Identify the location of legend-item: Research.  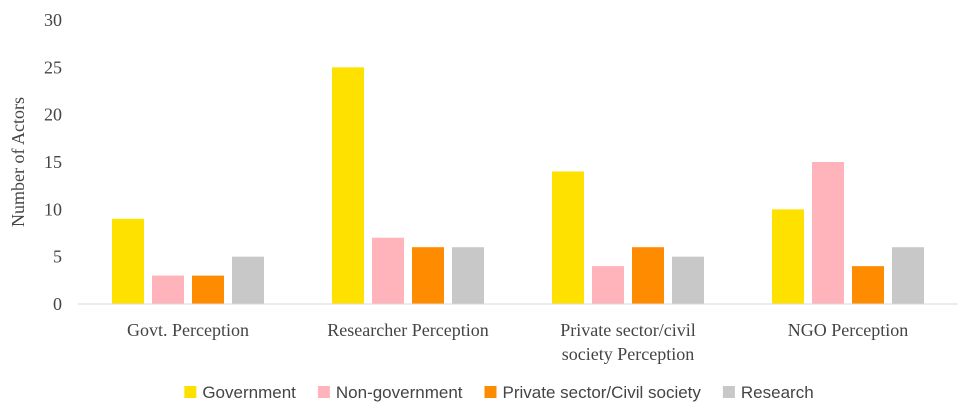
(768, 392).